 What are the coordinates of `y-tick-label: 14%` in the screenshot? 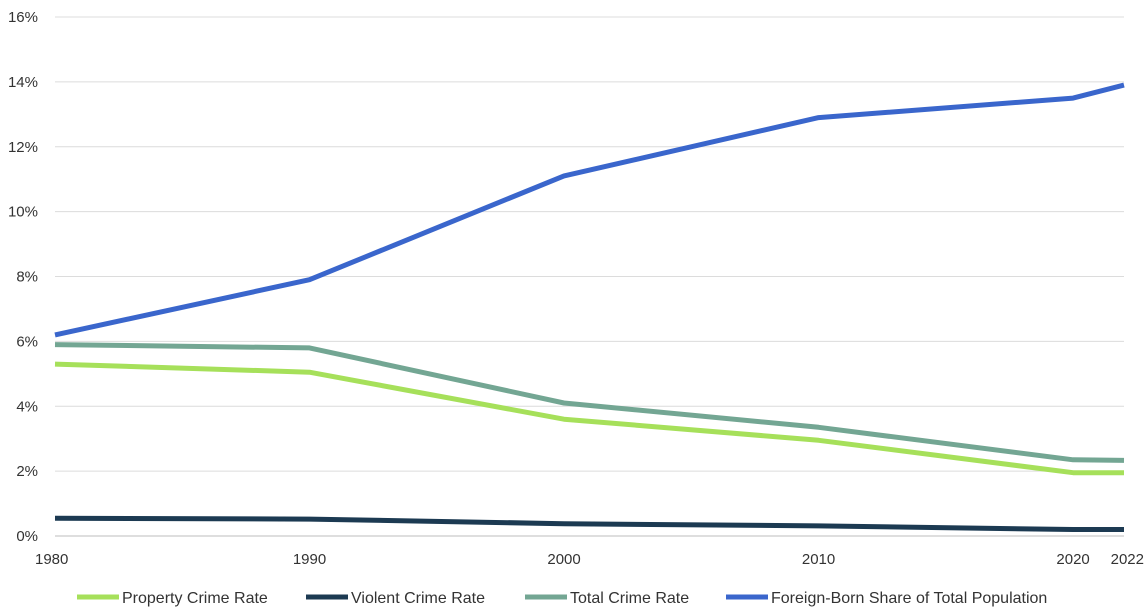 It's located at (23, 82).